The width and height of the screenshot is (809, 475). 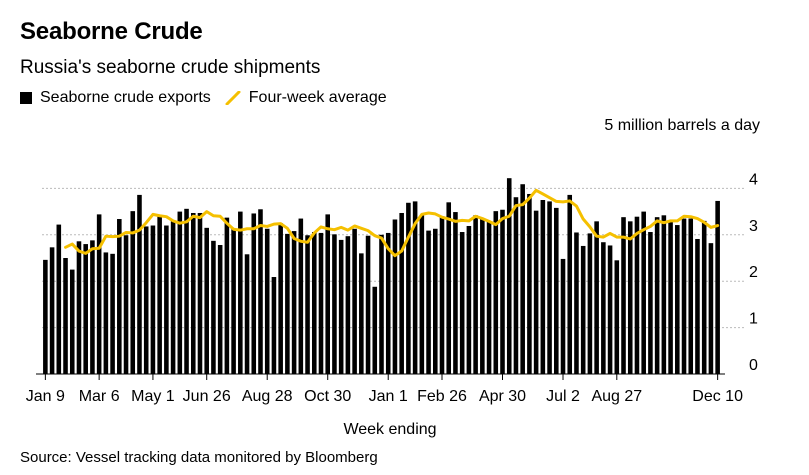 What do you see at coordinates (502, 396) in the screenshot?
I see `x-tick-label: Apr 30` at bounding box center [502, 396].